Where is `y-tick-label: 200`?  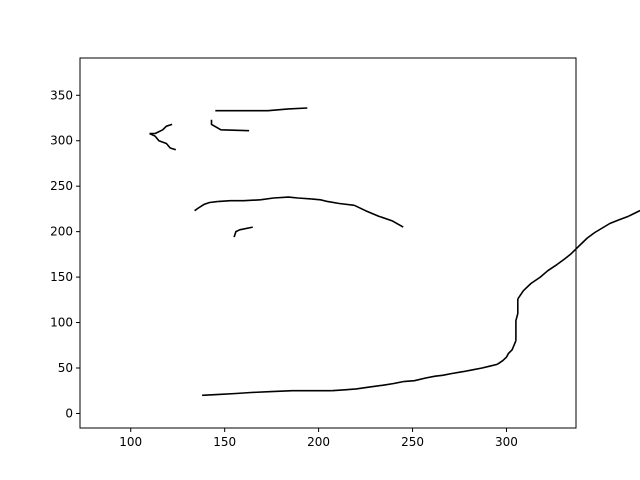
y-tick-label: 200 is located at coordinates (61, 232).